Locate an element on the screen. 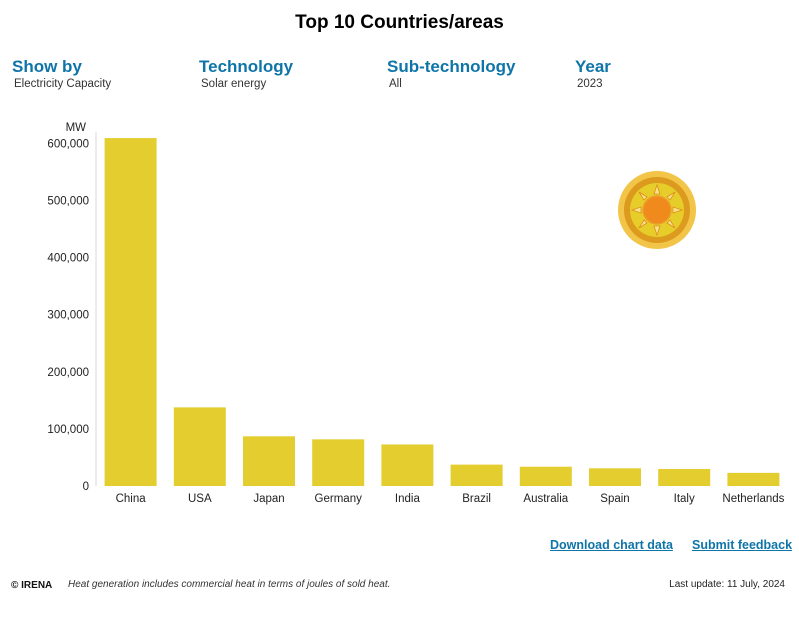  y-tick-label: 300,000 is located at coordinates (68, 316).